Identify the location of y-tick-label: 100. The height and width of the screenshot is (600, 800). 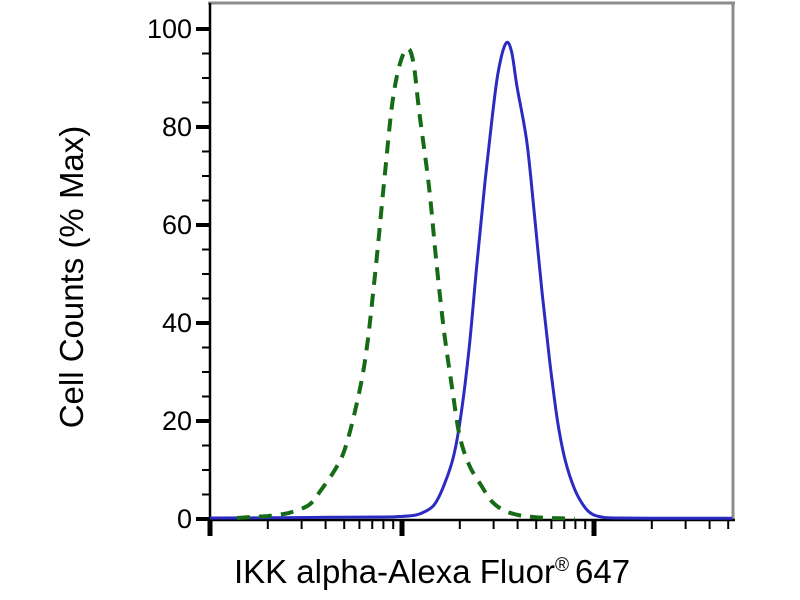
(169, 29).